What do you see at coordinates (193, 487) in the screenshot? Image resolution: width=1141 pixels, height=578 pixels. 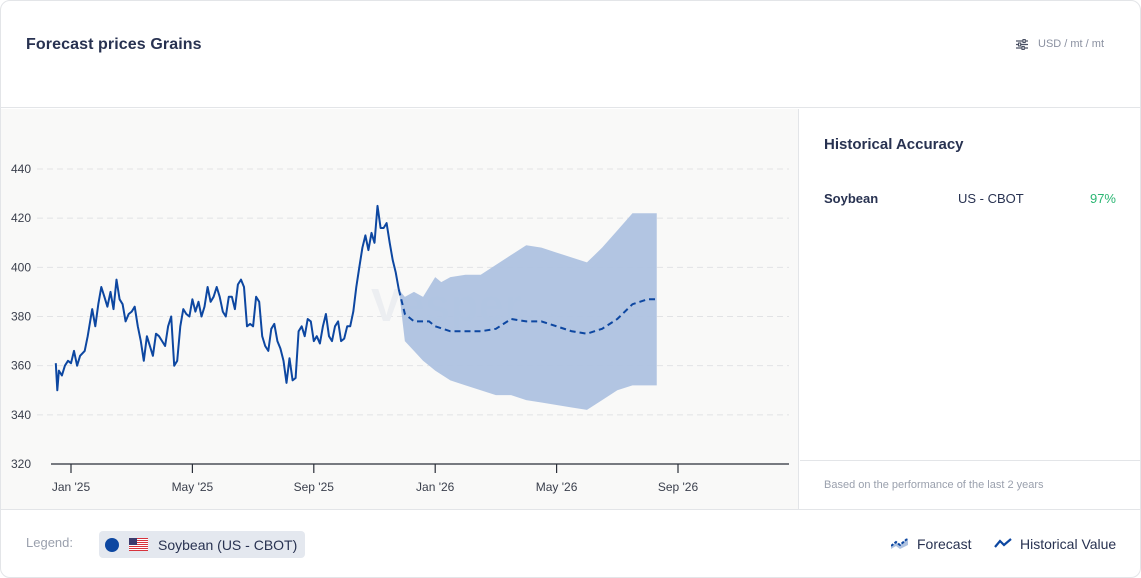 I see `x-tick-label: May '25` at bounding box center [193, 487].